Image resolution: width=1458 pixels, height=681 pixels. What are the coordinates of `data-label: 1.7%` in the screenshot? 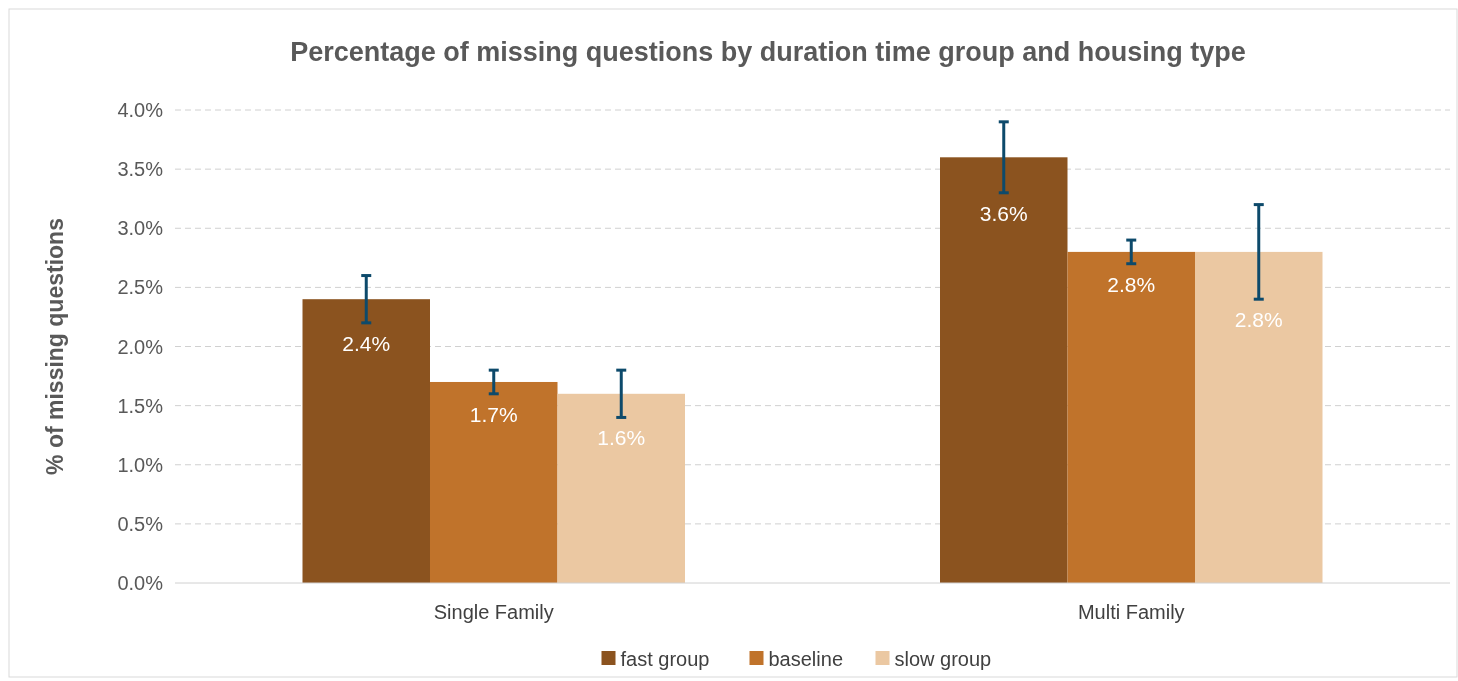 It's located at (493, 414).